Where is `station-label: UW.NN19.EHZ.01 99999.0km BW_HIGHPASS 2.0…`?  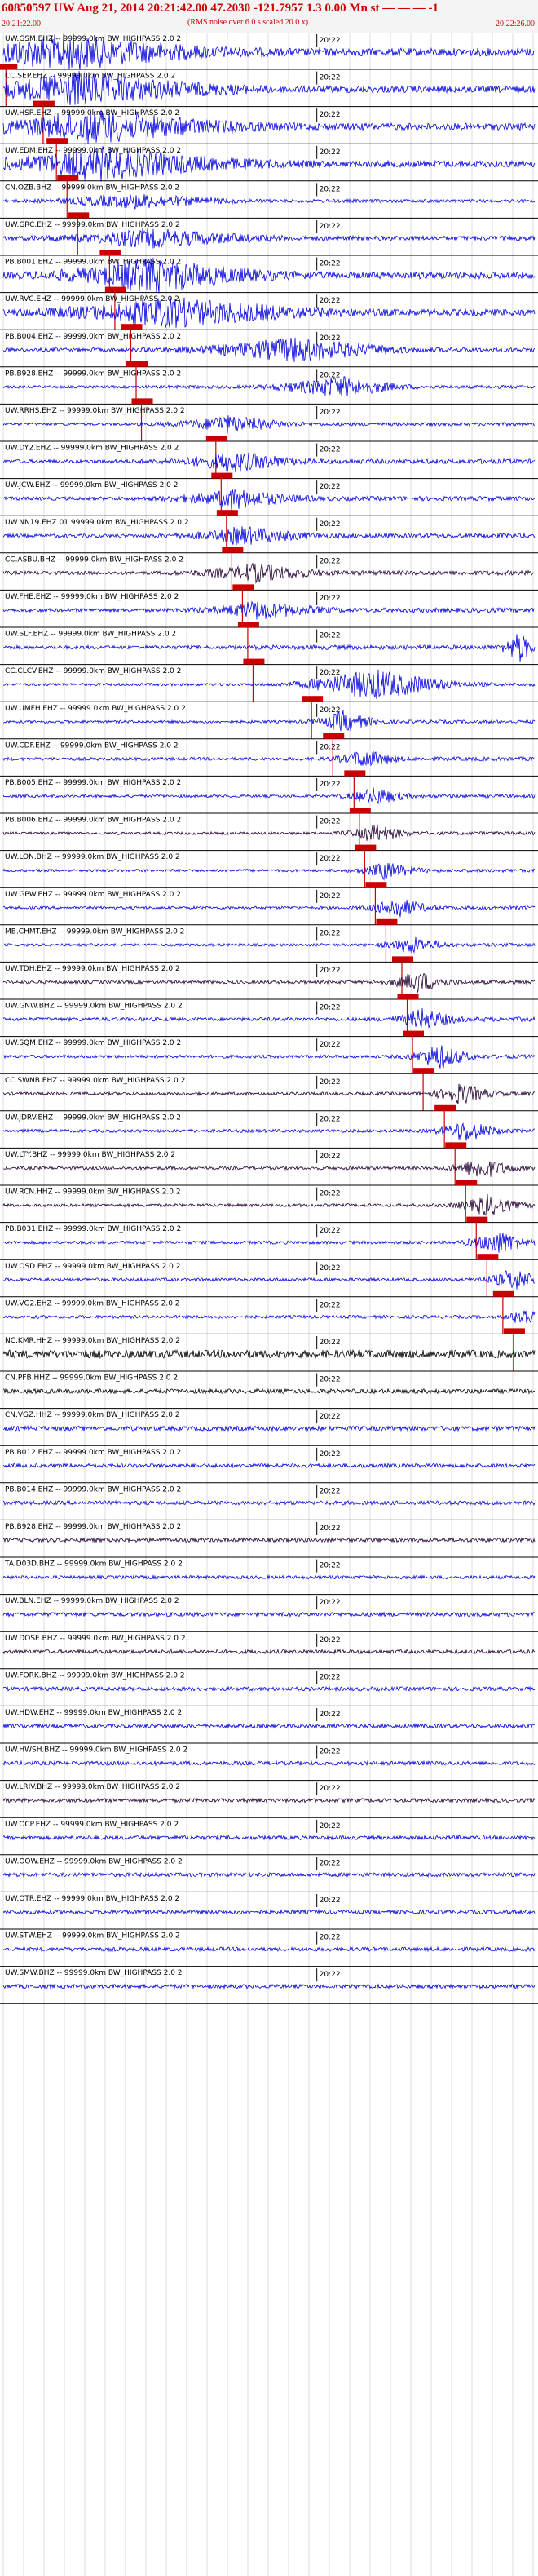 station-label: UW.NN19.EHZ.01 99999.0km BW_HIGHPASS 2.0… is located at coordinates (97, 523).